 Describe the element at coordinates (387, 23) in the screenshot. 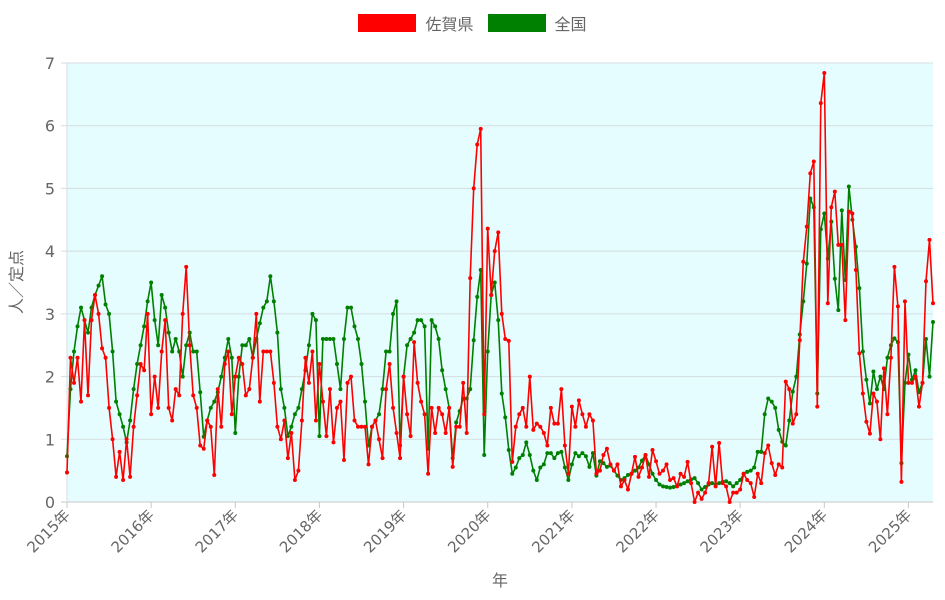

I see `legend-swatch-saga` at that location.